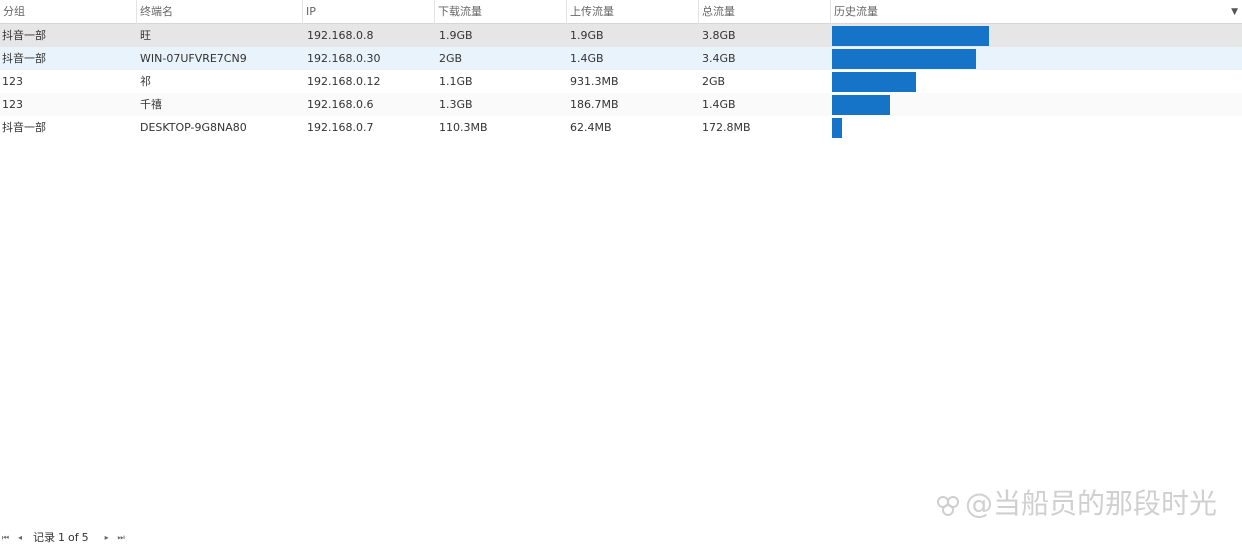  What do you see at coordinates (19, 537) in the screenshot?
I see `prev-page-icon: ◂` at bounding box center [19, 537].